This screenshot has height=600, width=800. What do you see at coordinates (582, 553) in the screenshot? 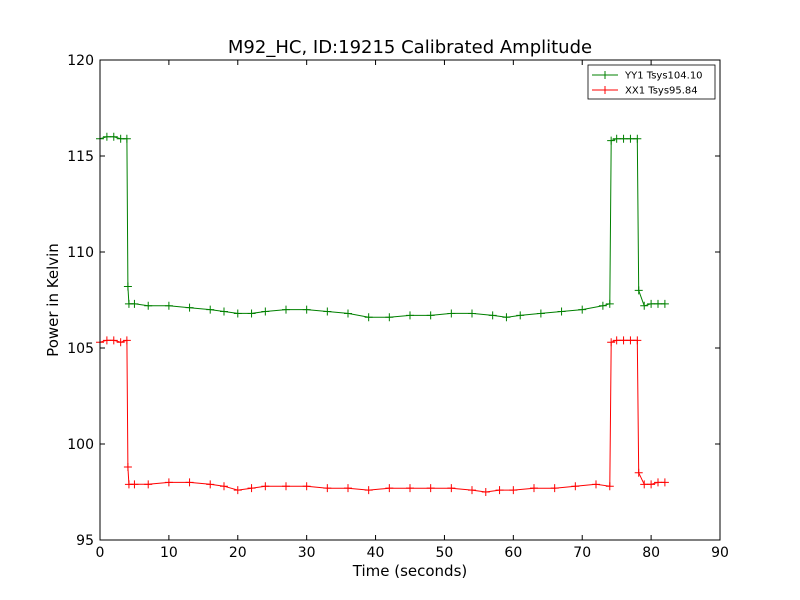
I see `x-tick-label: 70` at bounding box center [582, 553].